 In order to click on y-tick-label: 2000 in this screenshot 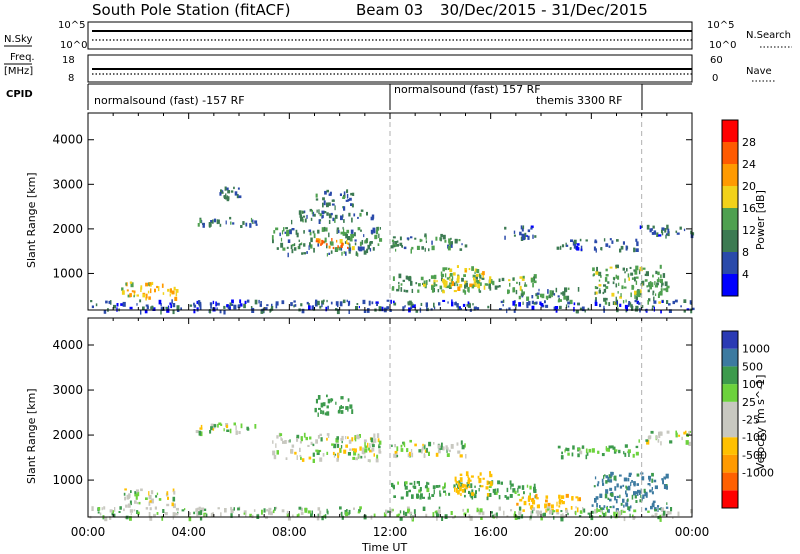, I will do `click(67, 435)`.